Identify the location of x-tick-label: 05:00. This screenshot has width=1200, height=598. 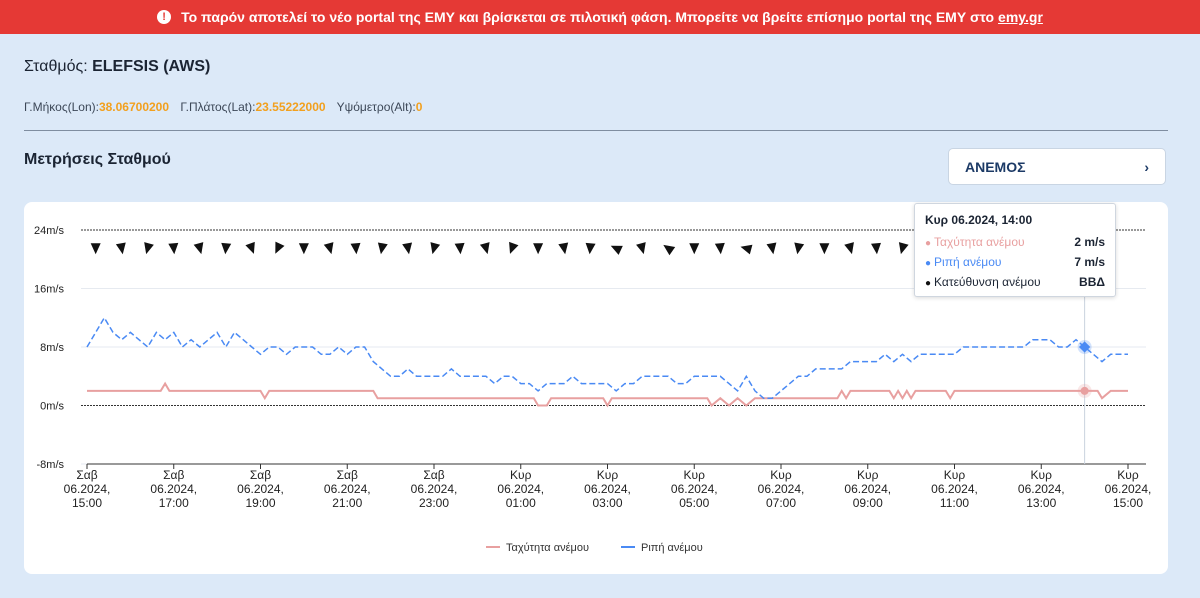
(694, 503).